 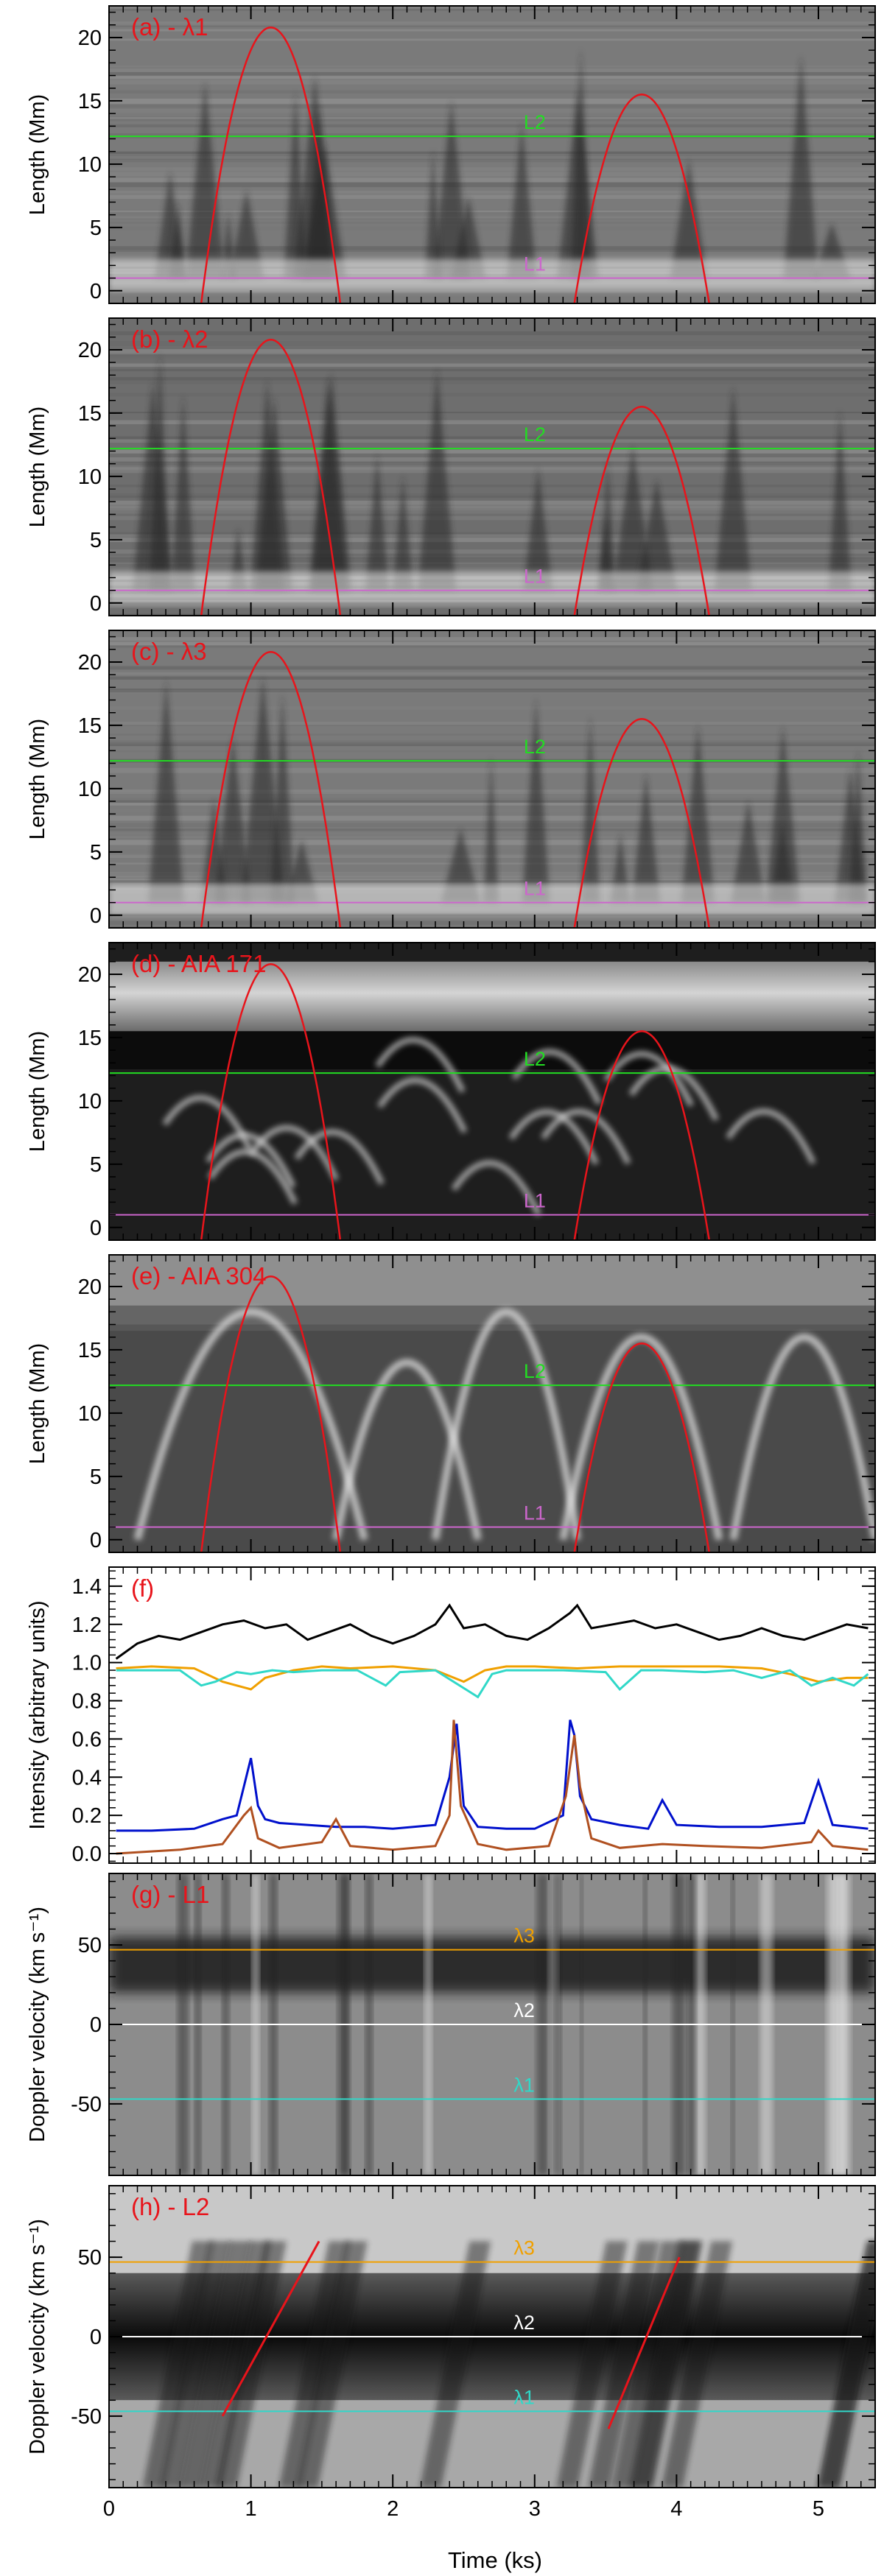 I want to click on series-line-blue, so click(x=492, y=1776).